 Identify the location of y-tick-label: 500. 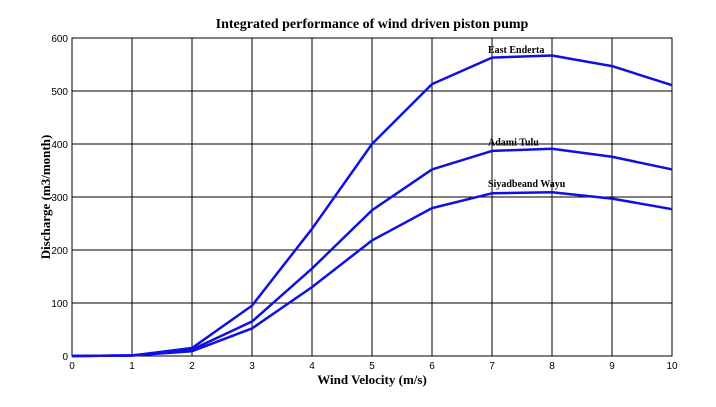
(59, 92).